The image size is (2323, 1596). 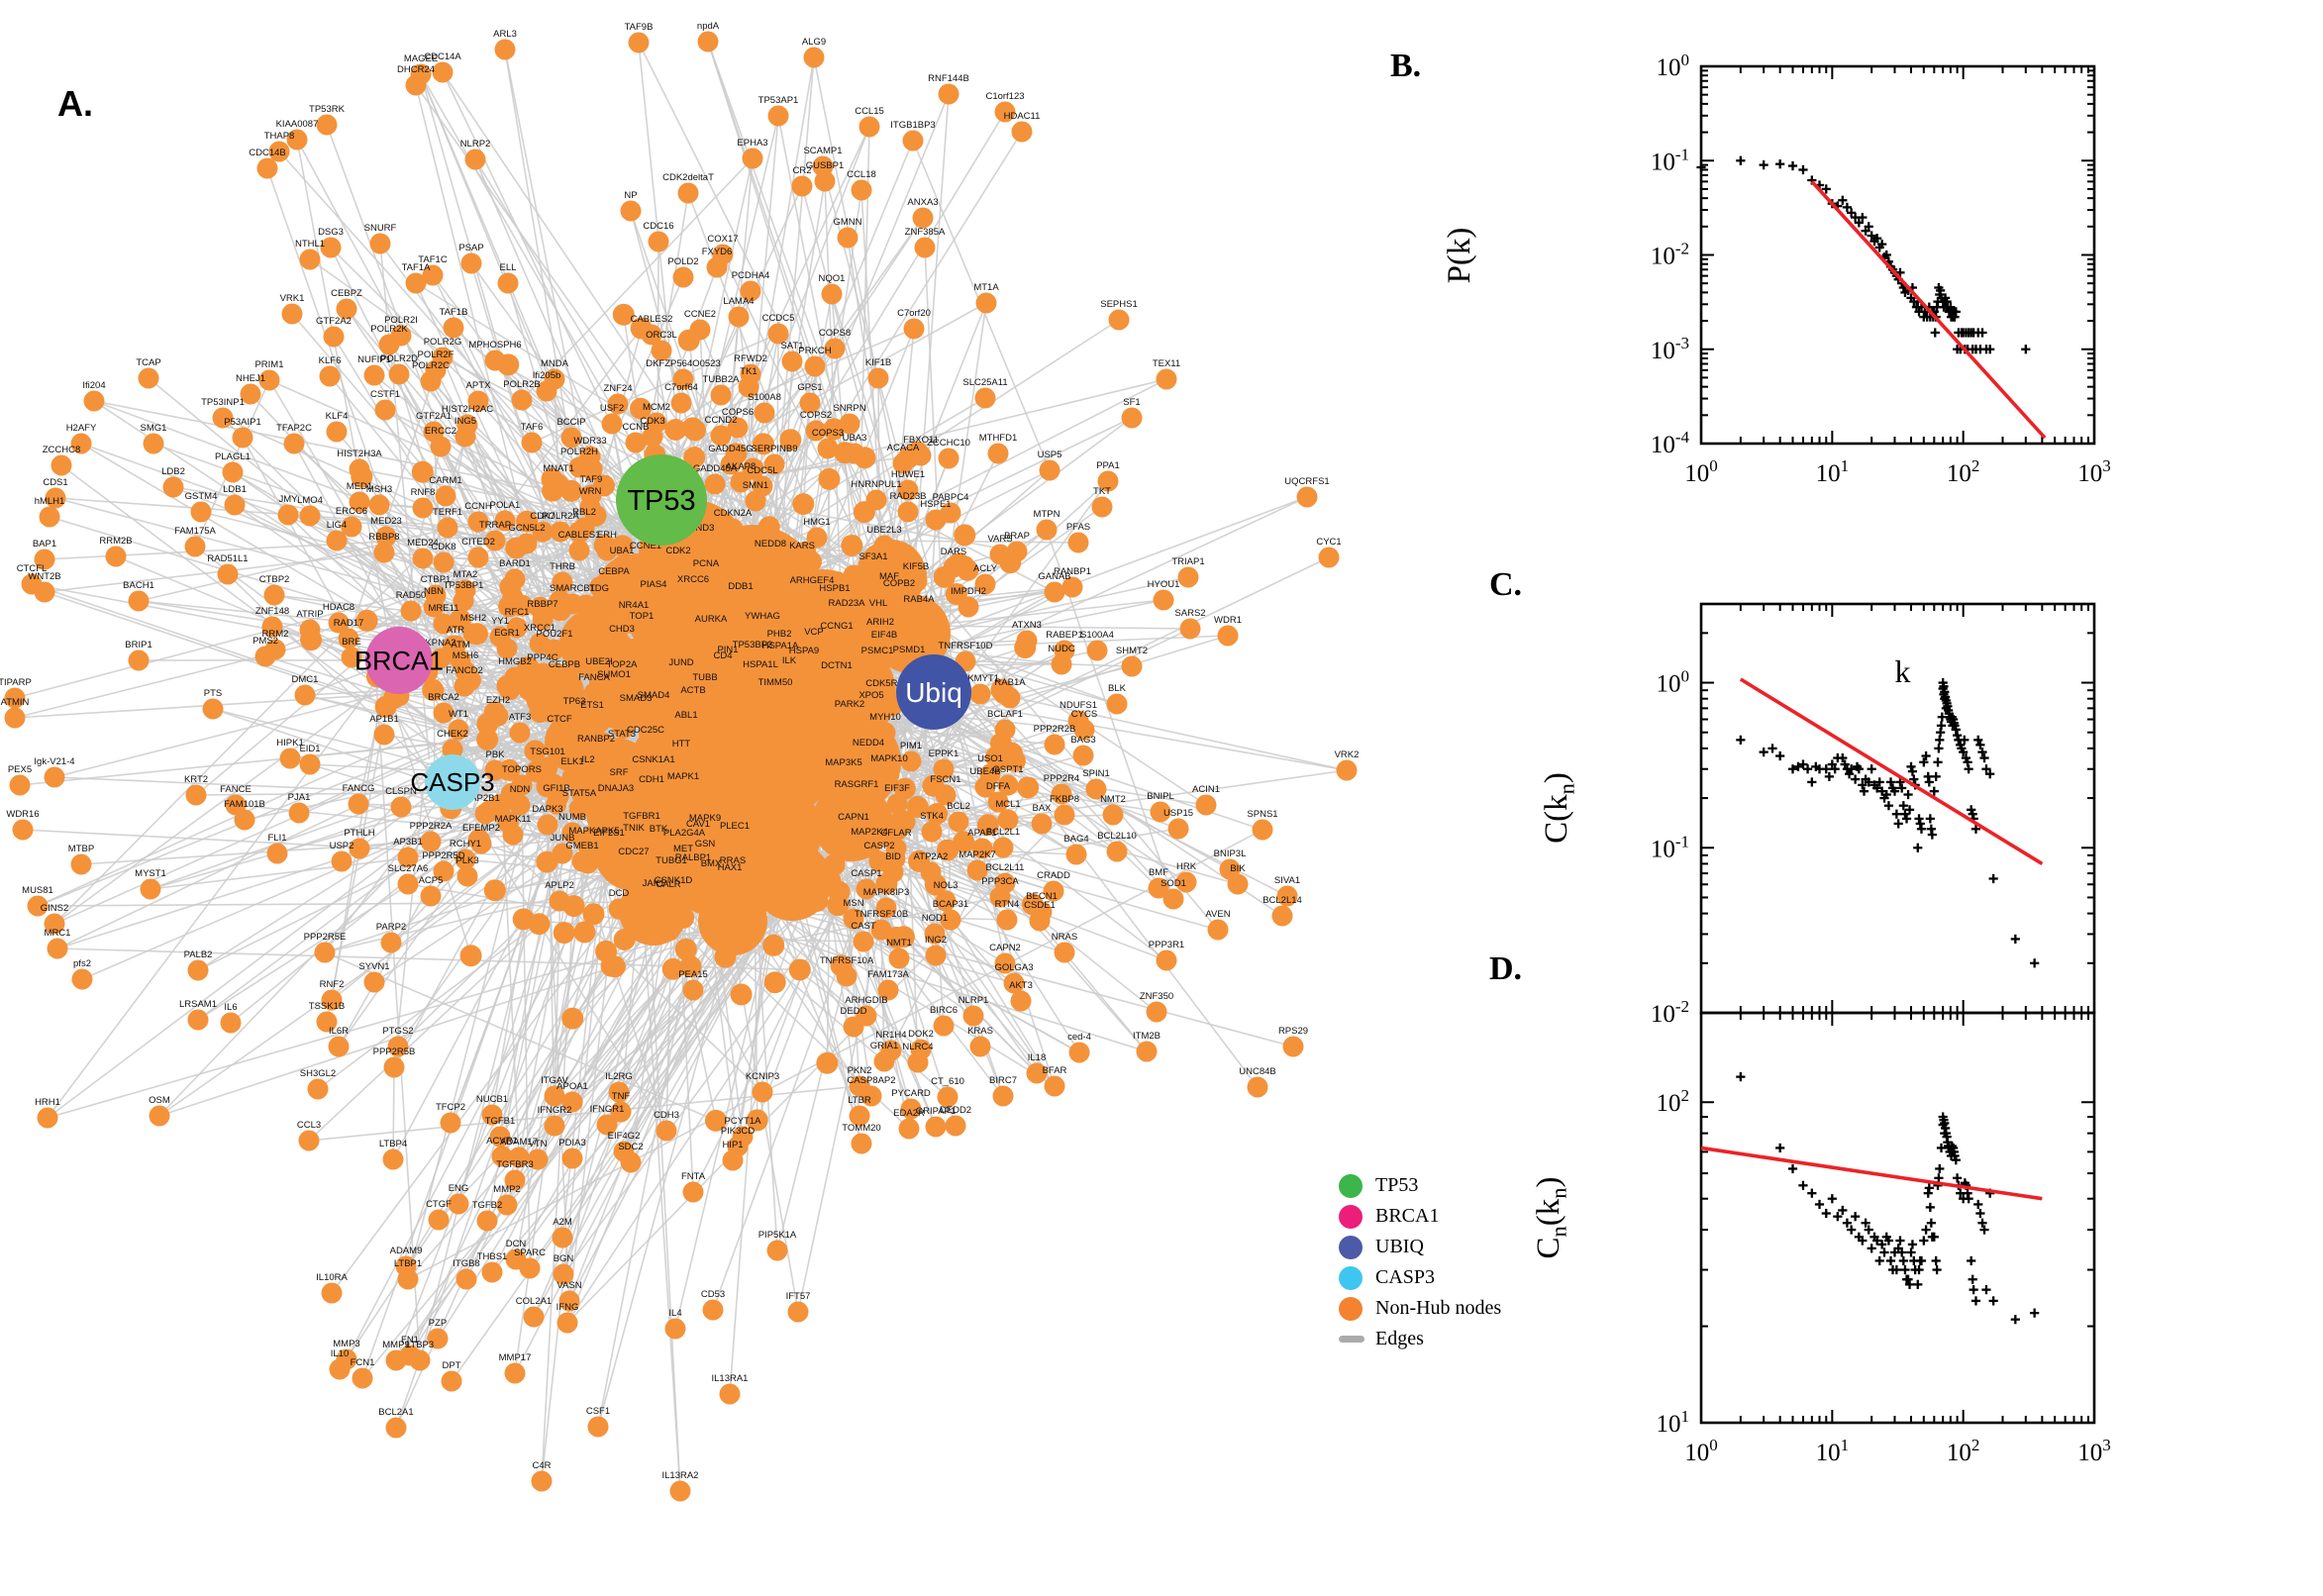 I want to click on network-node-label: VHL, so click(x=878, y=603).